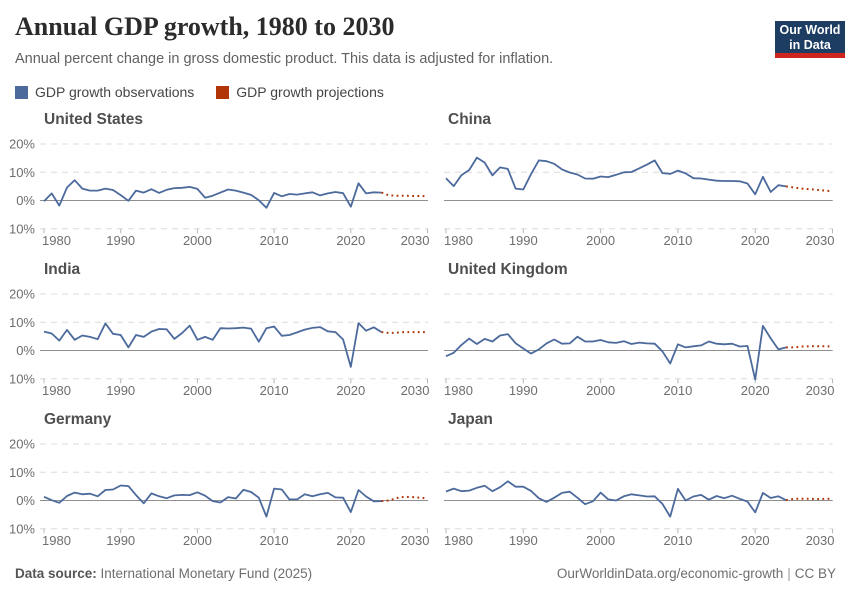 The height and width of the screenshot is (600, 850). I want to click on united-states-line-chart: 20% 10% 0% -10% 1980 1990 2000 2010 2020 2030, so click(220, 193).